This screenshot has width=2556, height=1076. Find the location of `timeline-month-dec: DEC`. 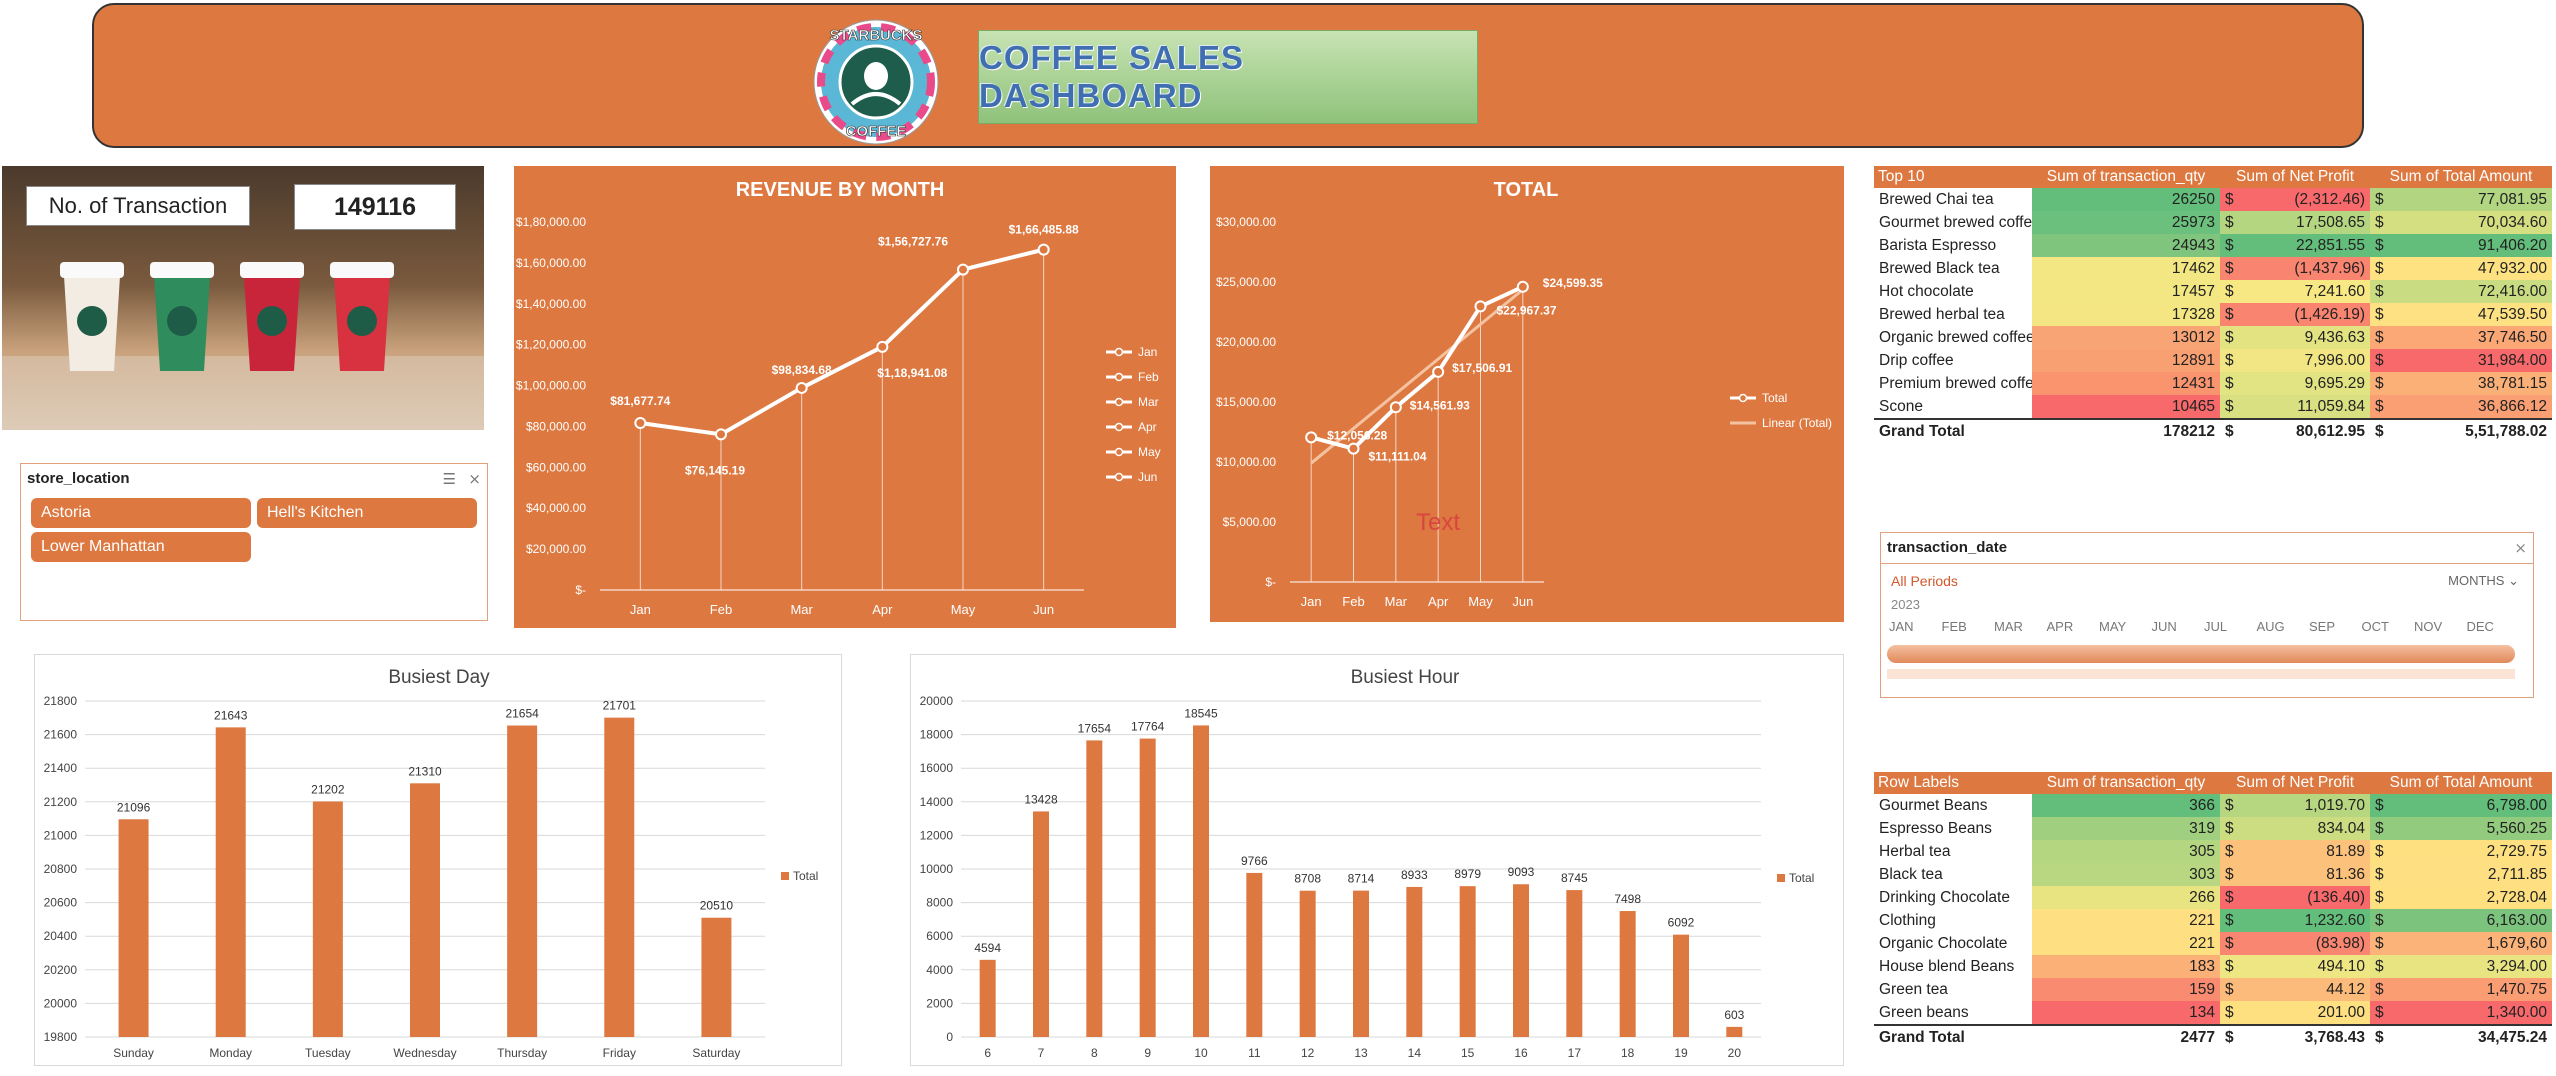

timeline-month-dec: DEC is located at coordinates (2480, 626).